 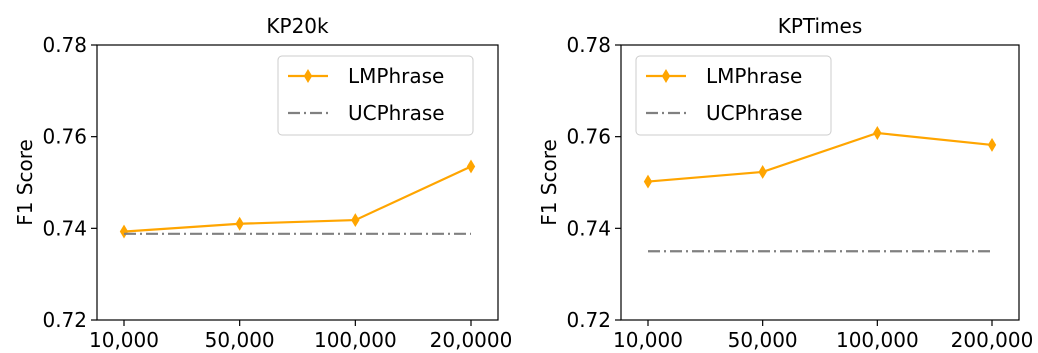 What do you see at coordinates (297, 26) in the screenshot?
I see `chart-title: KP20k` at bounding box center [297, 26].